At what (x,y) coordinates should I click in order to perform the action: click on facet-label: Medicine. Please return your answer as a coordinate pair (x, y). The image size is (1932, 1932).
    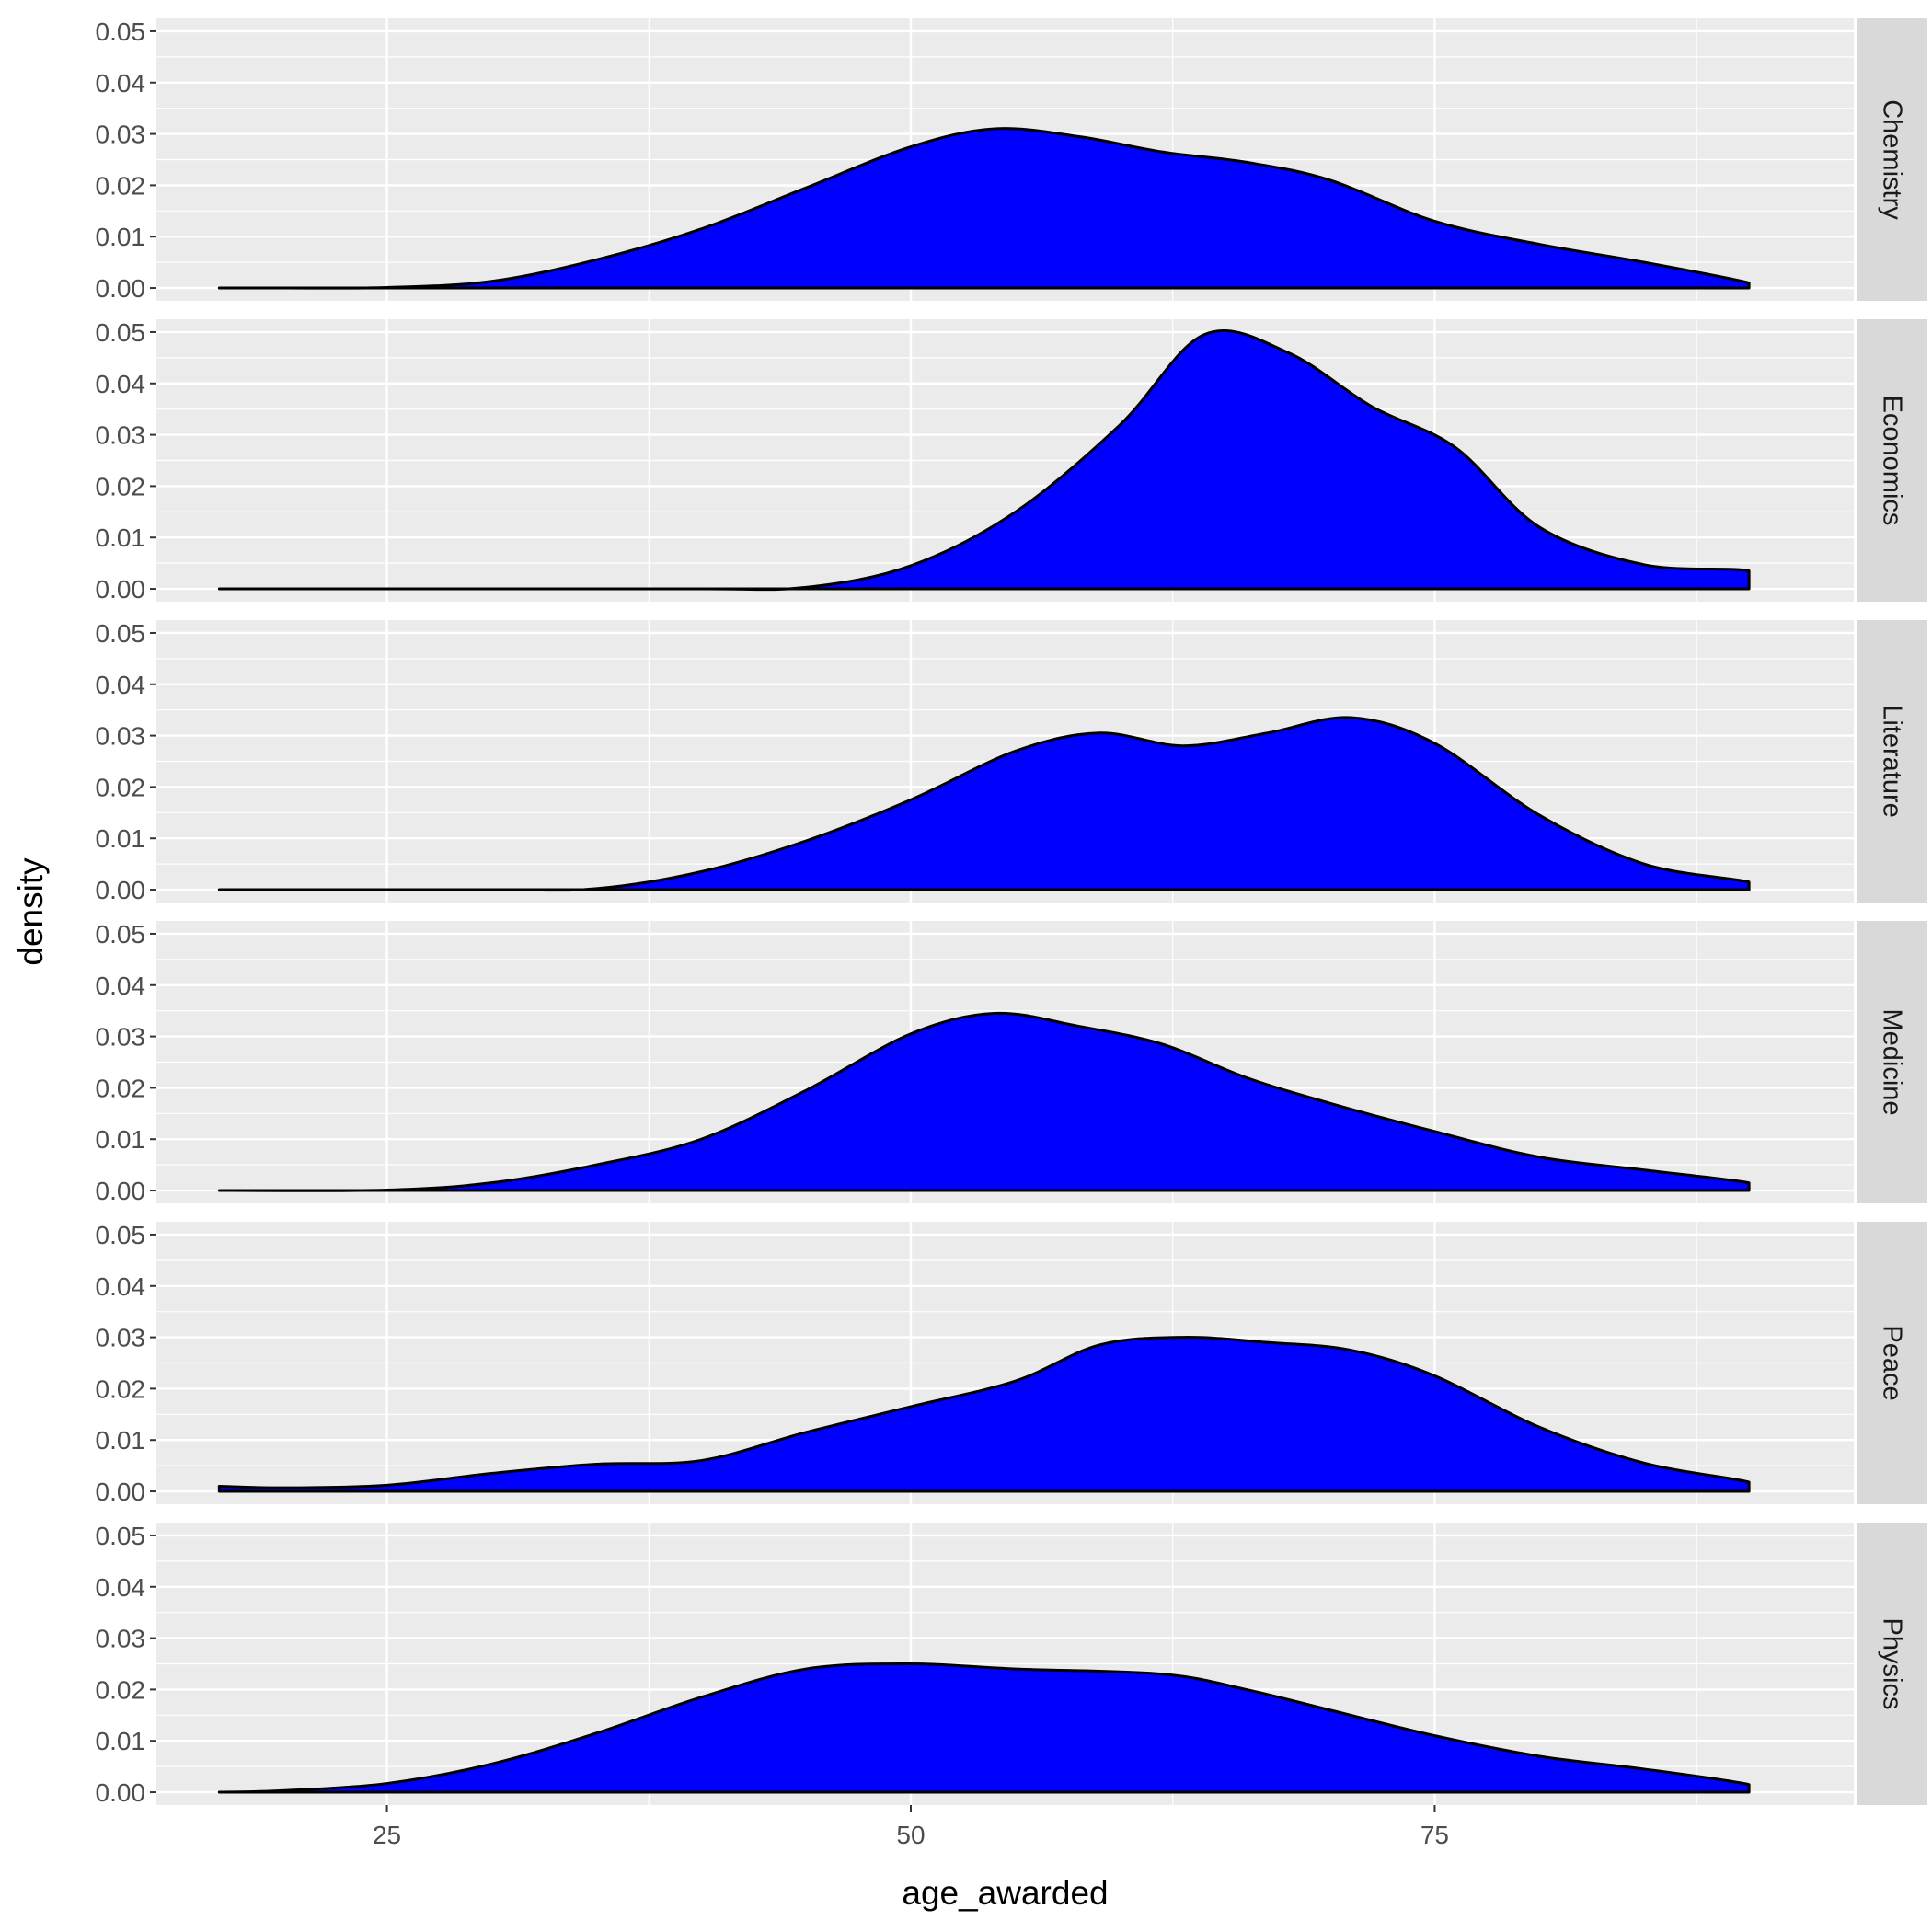
    Looking at the image, I should click on (1892, 1061).